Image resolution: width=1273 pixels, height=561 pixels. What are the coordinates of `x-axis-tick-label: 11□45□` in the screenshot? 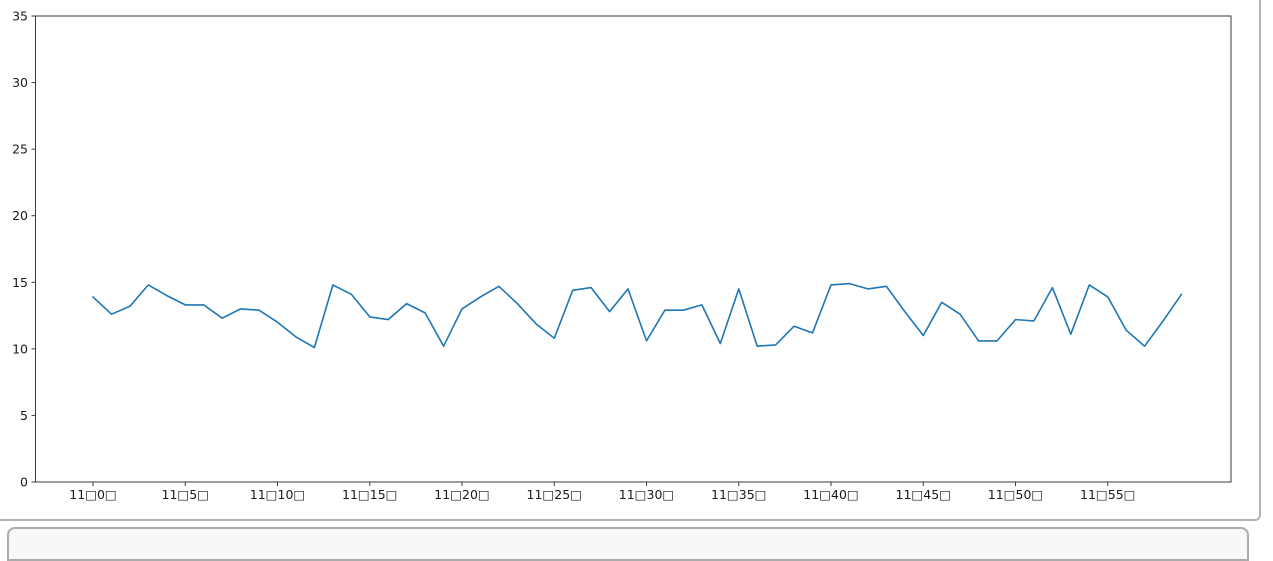 It's located at (923, 494).